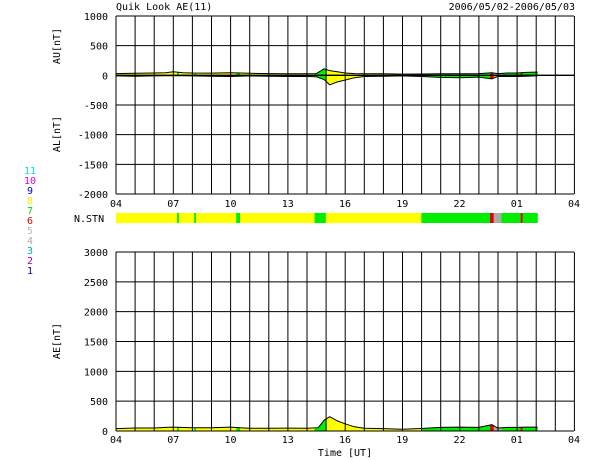 This screenshot has height=460, width=590. What do you see at coordinates (30, 171) in the screenshot?
I see `legend-entry: 11` at bounding box center [30, 171].